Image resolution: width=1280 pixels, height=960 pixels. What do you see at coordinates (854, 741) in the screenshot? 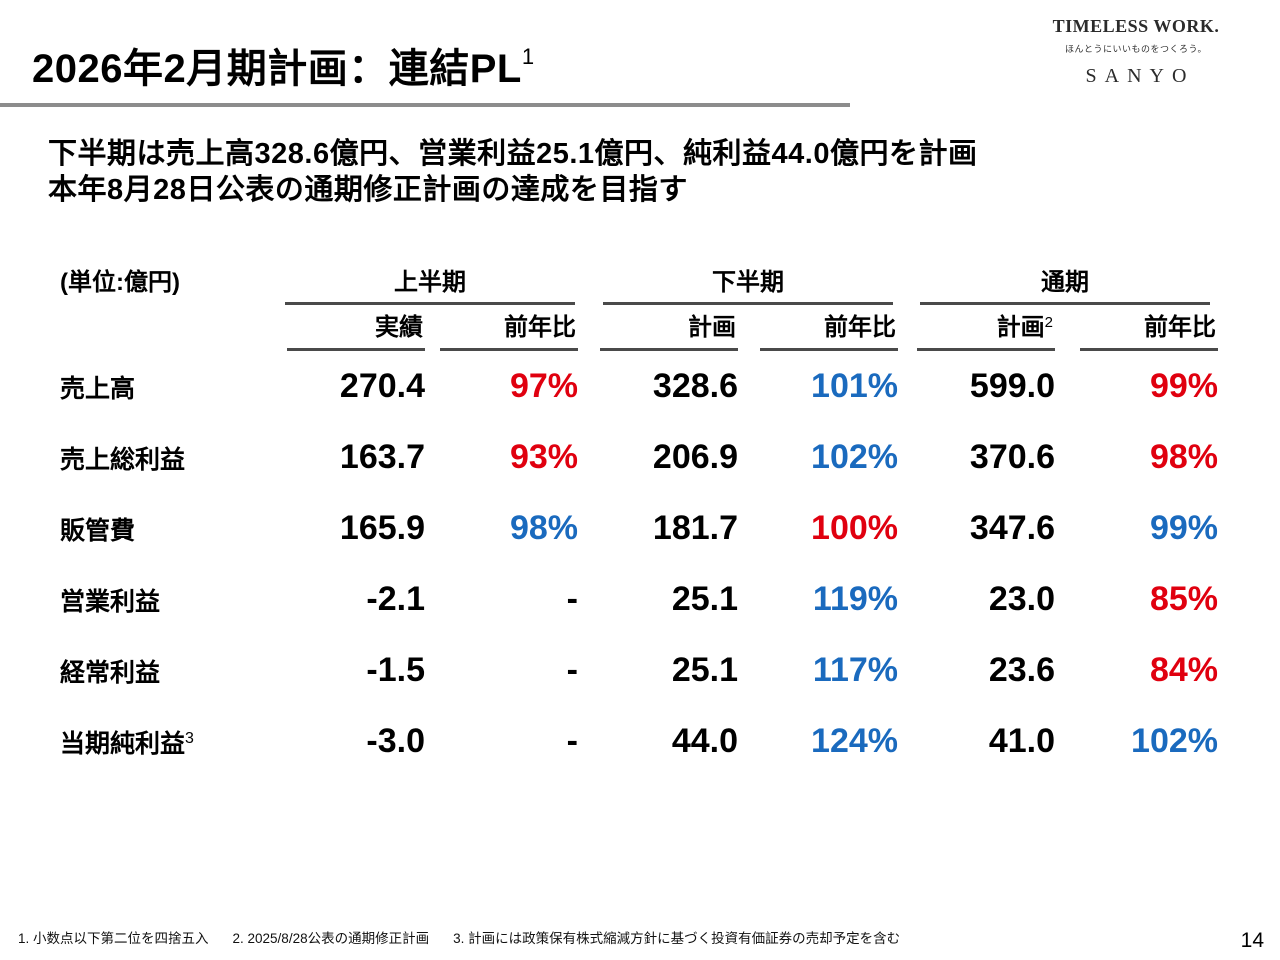
I see `cell-h2-yoy: 124%` at bounding box center [854, 741].